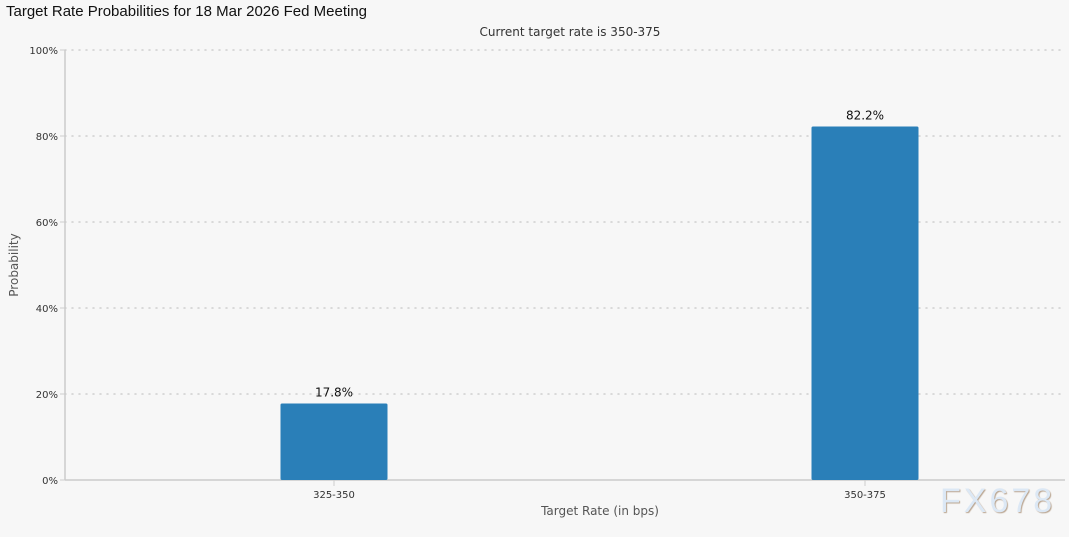 The width and height of the screenshot is (1069, 537). What do you see at coordinates (865, 116) in the screenshot?
I see `data-label: 82.2%` at bounding box center [865, 116].